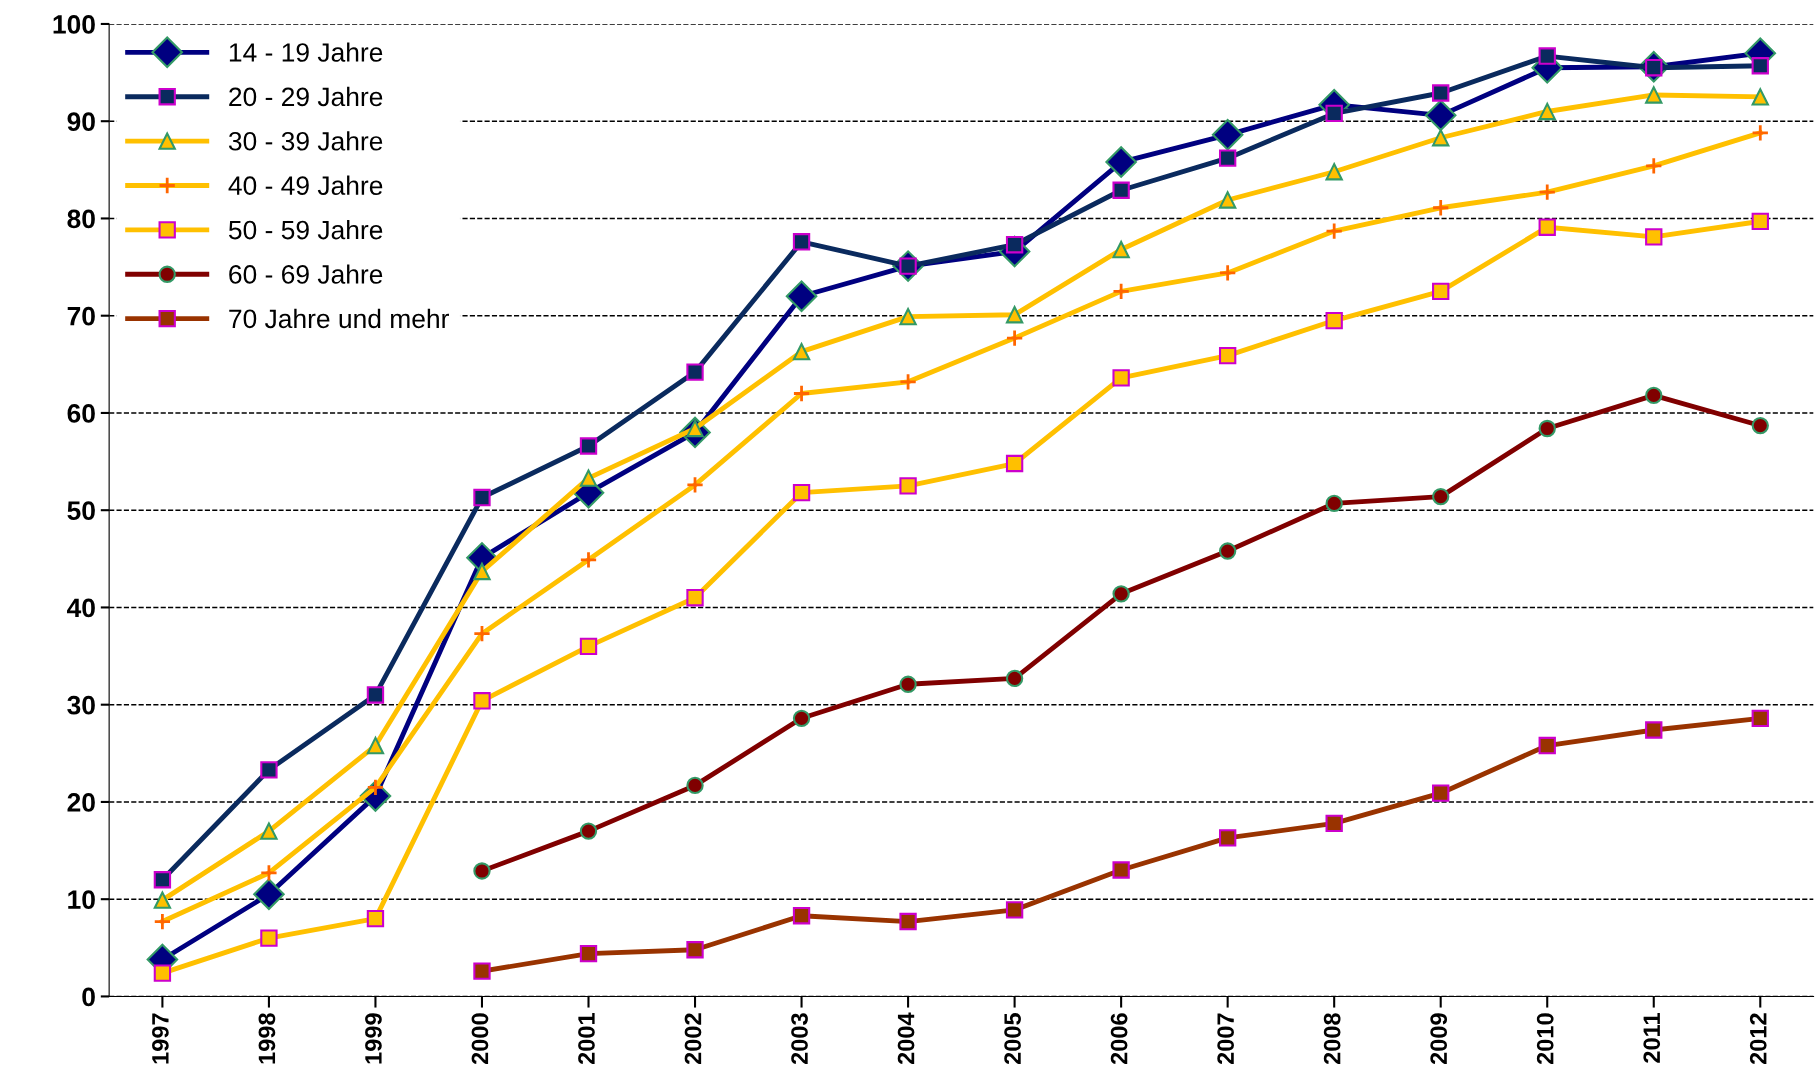 The width and height of the screenshot is (1819, 1089). What do you see at coordinates (81, 900) in the screenshot?
I see `y-tick-label: 10` at bounding box center [81, 900].